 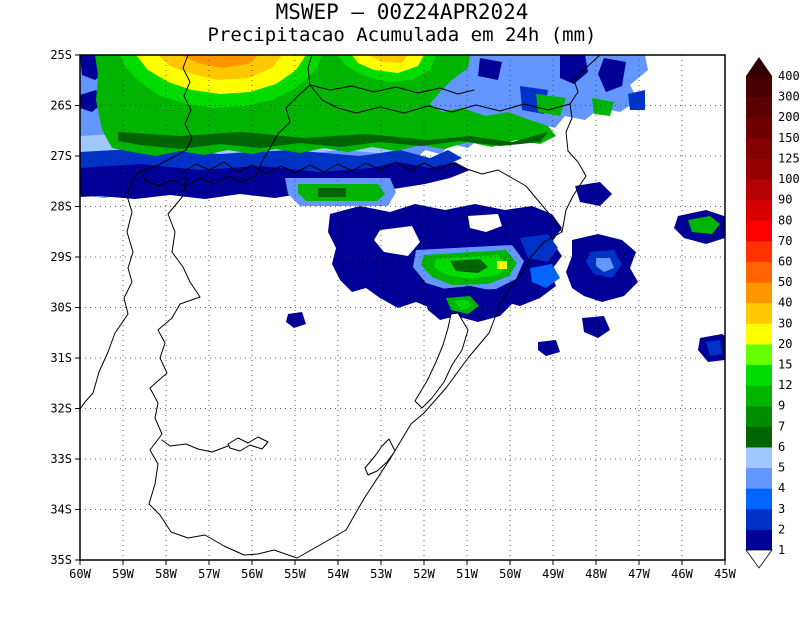 What do you see at coordinates (593, 194) in the screenshot?
I see `precip-region-mid-navy-ne` at bounding box center [593, 194].